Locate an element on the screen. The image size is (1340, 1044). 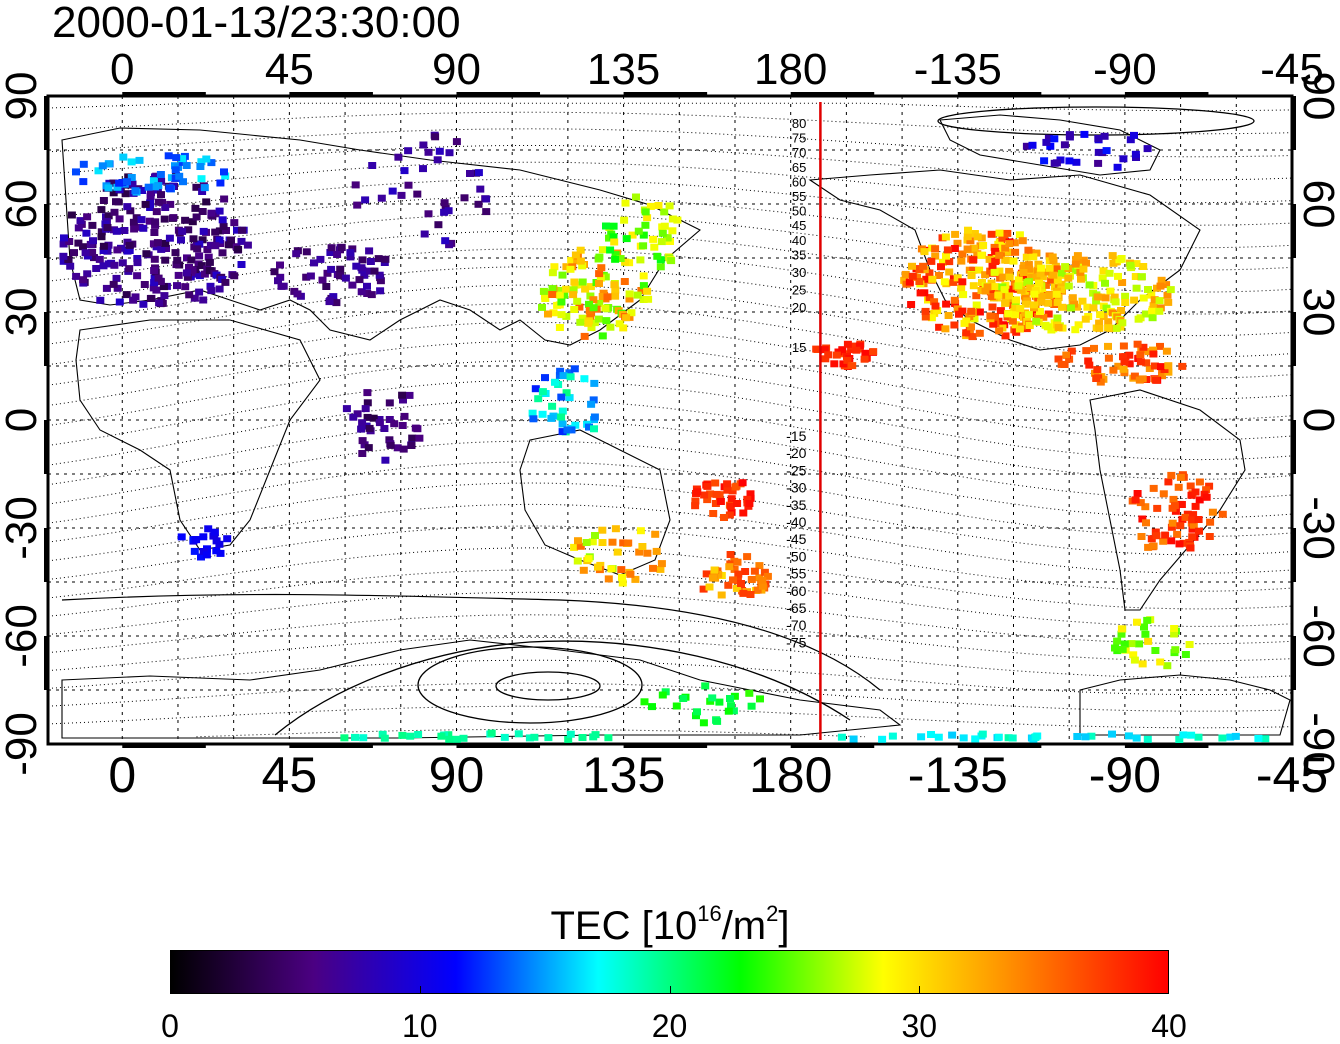
colorbar-title: TEC [1016/m2] is located at coordinates (670, 920).